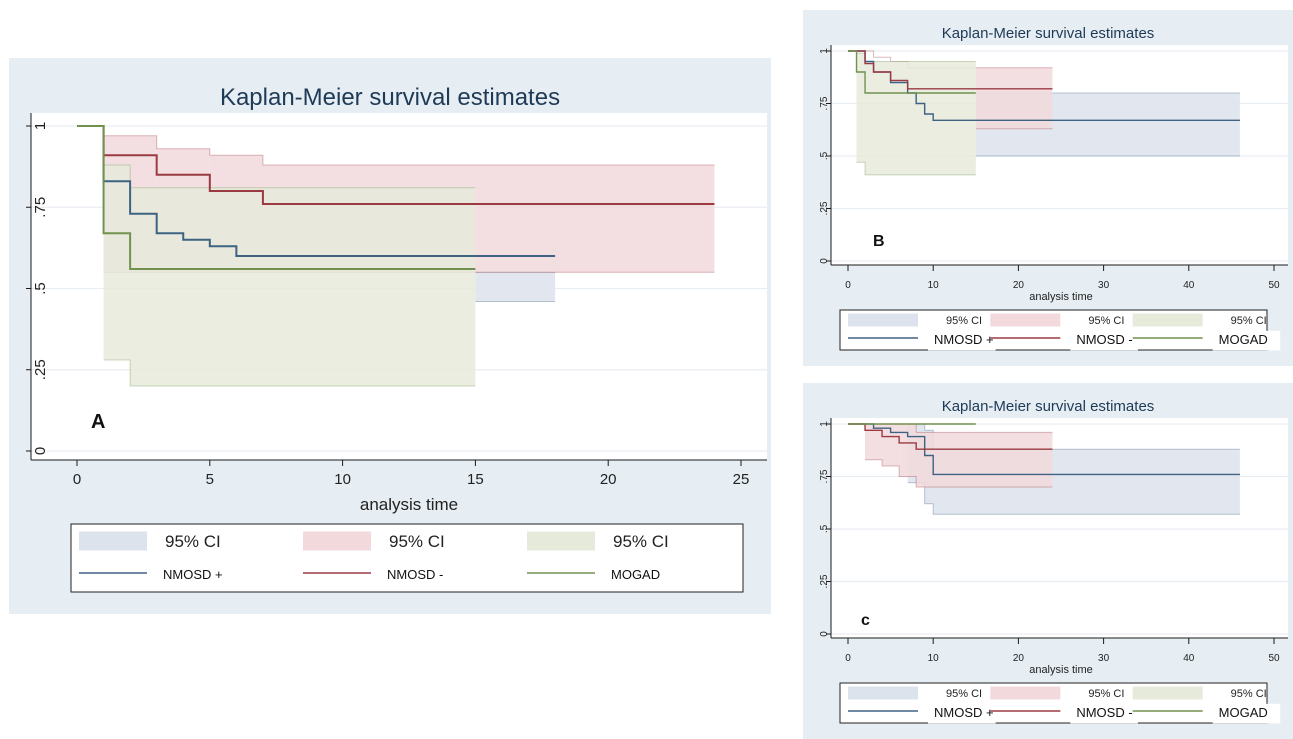 The width and height of the screenshot is (1293, 739). Describe the element at coordinates (475, 479) in the screenshot. I see `x-tick-label: 15` at that location.